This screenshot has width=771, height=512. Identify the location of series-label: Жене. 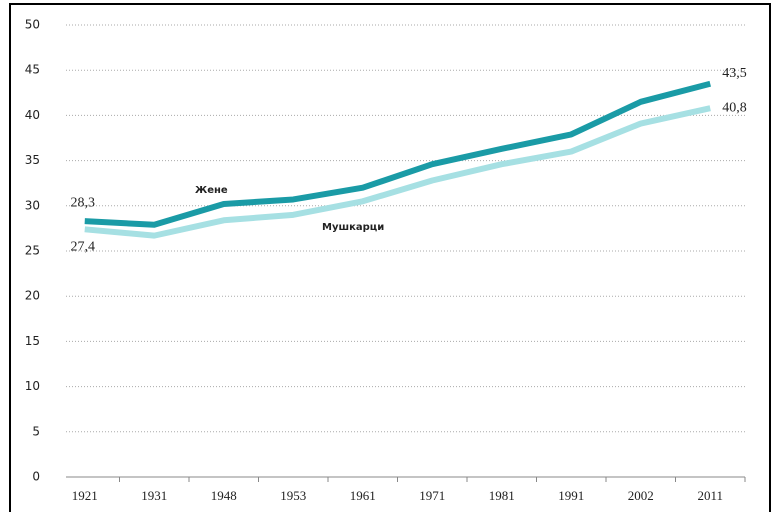
(211, 190).